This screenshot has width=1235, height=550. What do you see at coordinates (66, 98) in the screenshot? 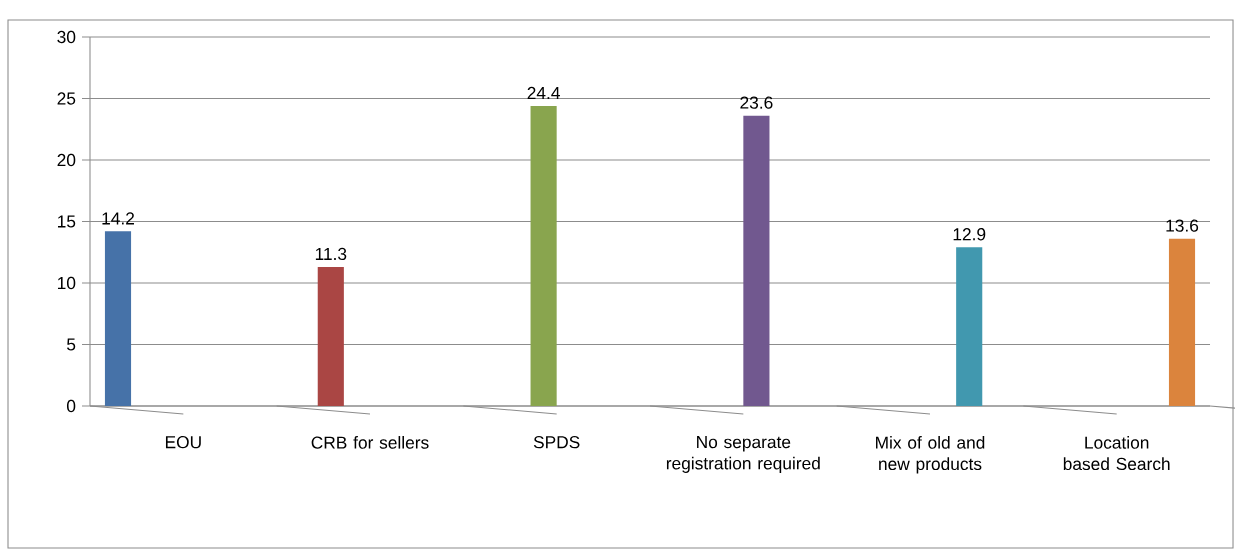
I see `y-tick-label: 25` at bounding box center [66, 98].